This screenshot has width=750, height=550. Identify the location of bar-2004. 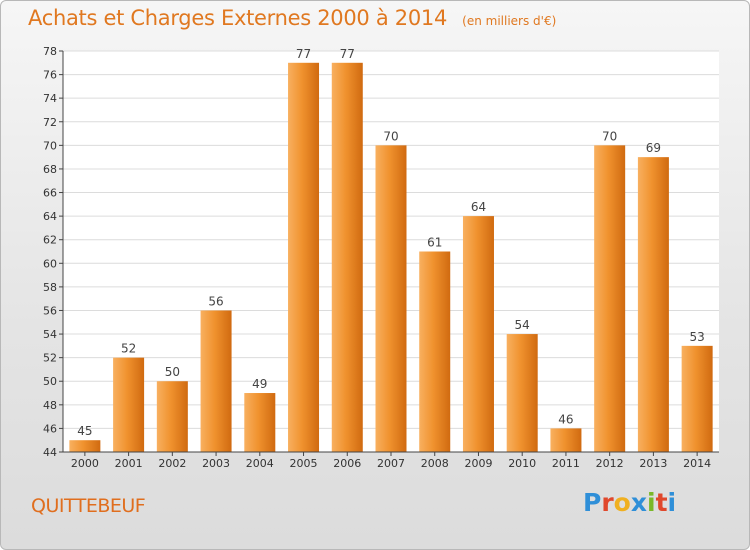
(260, 422).